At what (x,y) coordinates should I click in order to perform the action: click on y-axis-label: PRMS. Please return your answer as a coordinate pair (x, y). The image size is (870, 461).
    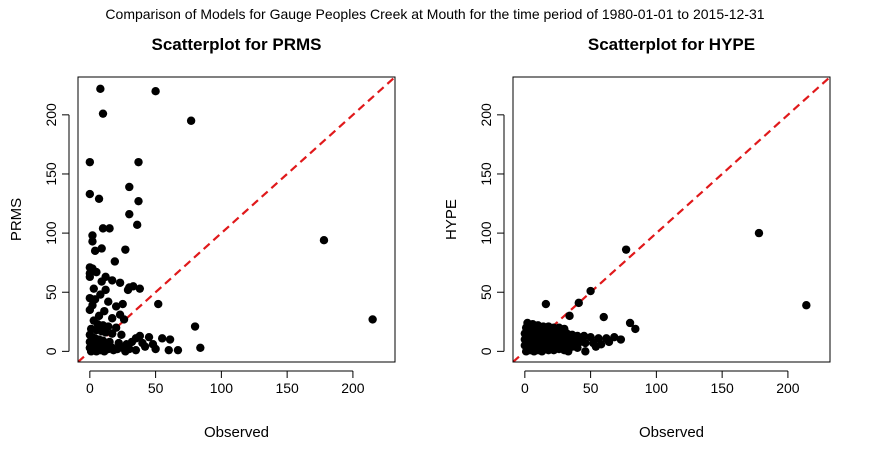
    Looking at the image, I should click on (16, 219).